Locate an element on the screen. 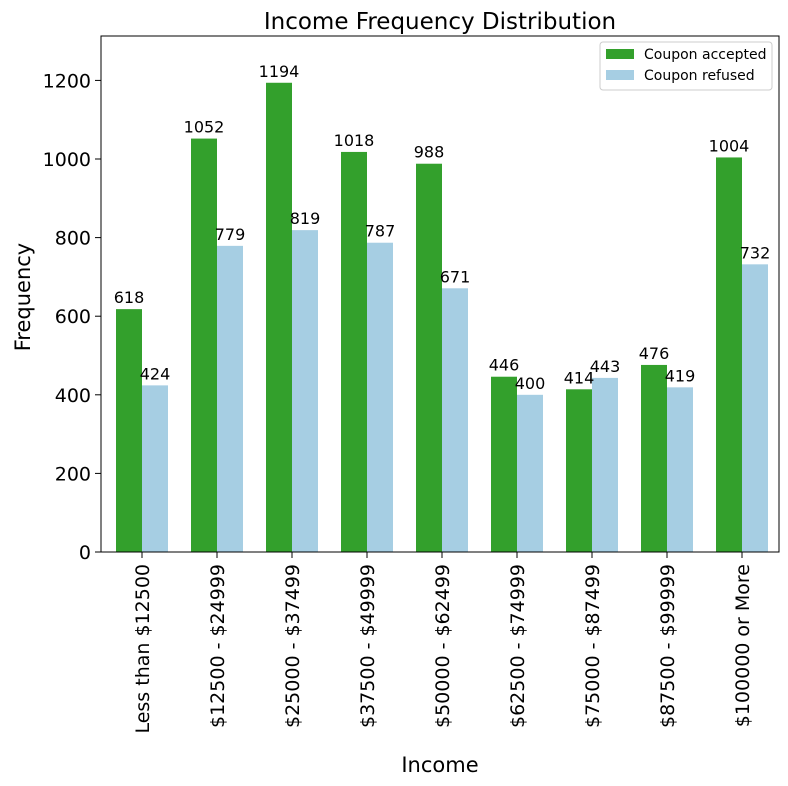  chart-title: Income Frequency Distribution is located at coordinates (440, 22).